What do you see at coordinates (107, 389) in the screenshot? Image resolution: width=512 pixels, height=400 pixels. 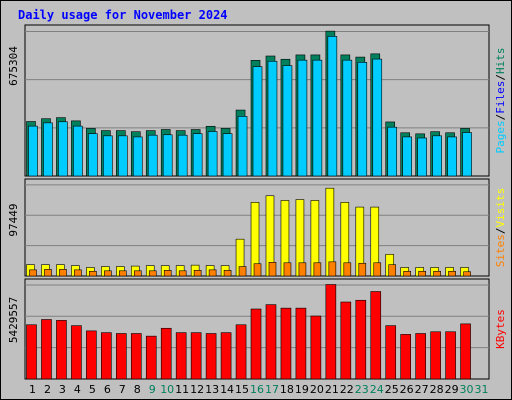 I see `x-tick-label: 6` at bounding box center [107, 389].